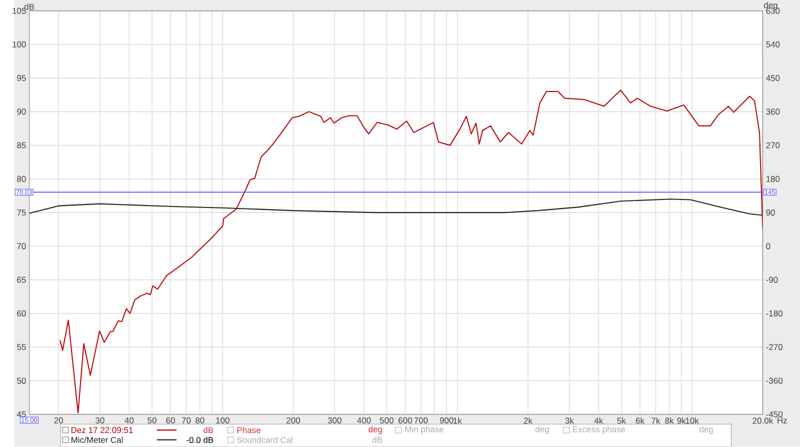 Image resolution: width=800 pixels, height=447 pixels. I want to click on y-tick-label: 85, so click(21, 145).